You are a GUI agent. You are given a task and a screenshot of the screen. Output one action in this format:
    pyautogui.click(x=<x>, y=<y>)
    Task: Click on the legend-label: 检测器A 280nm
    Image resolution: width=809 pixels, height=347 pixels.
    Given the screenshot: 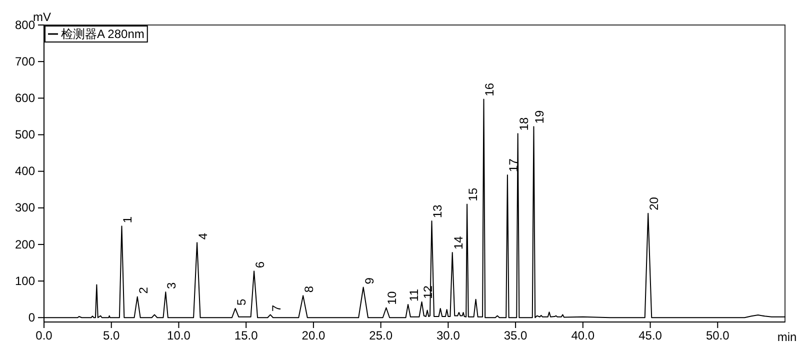 What is the action you would take?
    pyautogui.click(x=102, y=34)
    